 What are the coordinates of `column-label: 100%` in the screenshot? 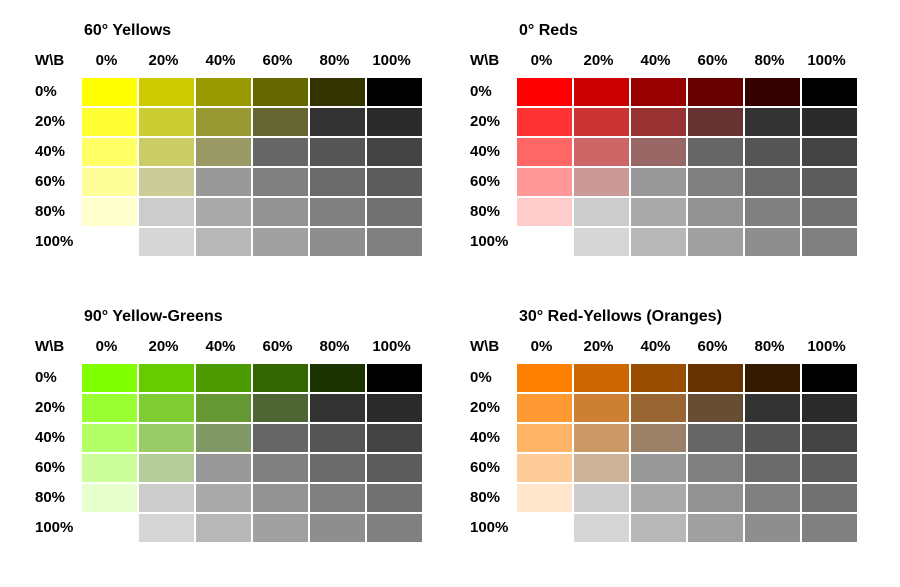 It's located at (826, 60).